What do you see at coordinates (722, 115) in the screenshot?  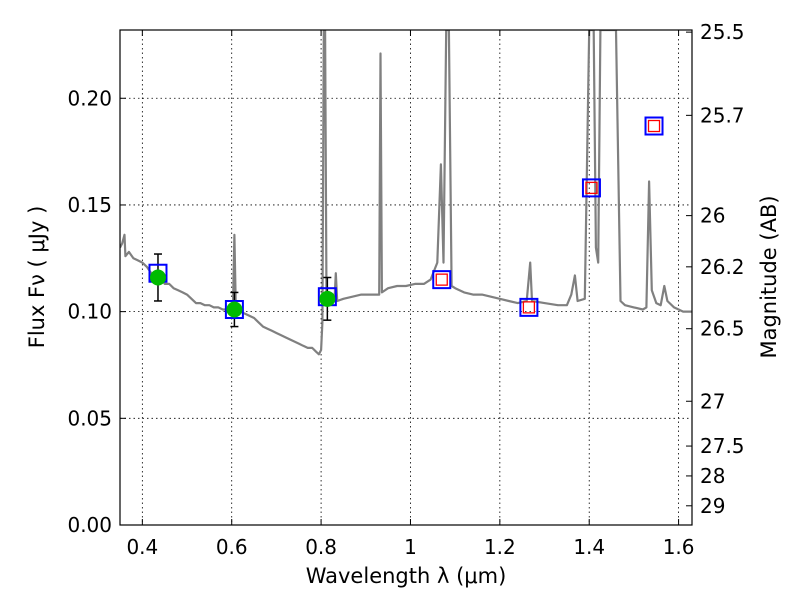 I see `right-tick-label: 25.7` at bounding box center [722, 115].